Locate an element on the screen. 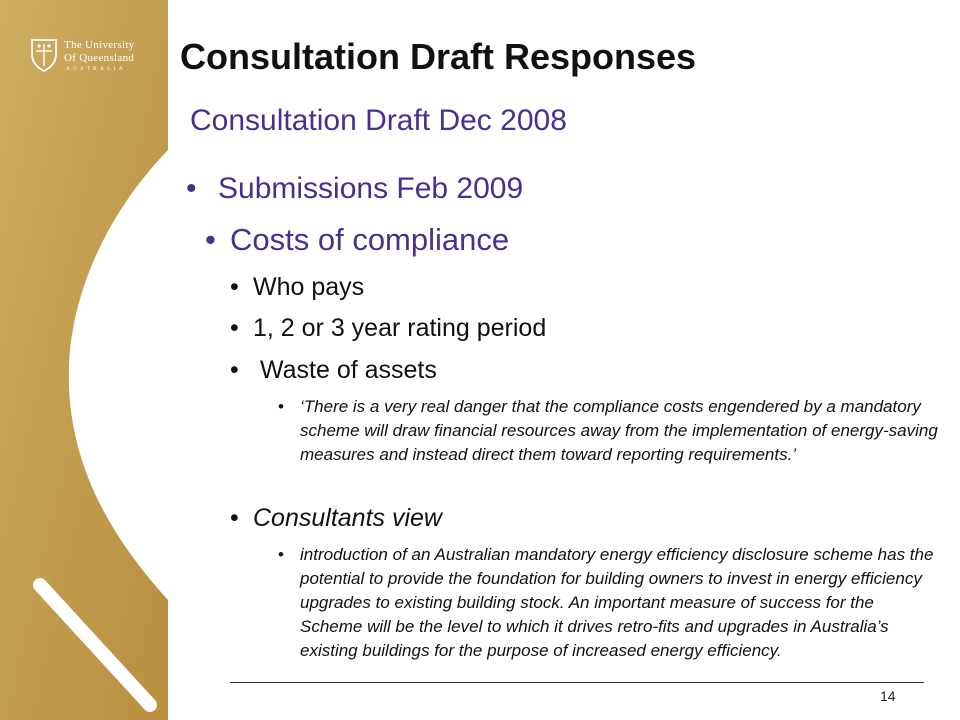 The image size is (960, 720). bullet-text: Submissions Feb 2009 is located at coordinates (371, 188).